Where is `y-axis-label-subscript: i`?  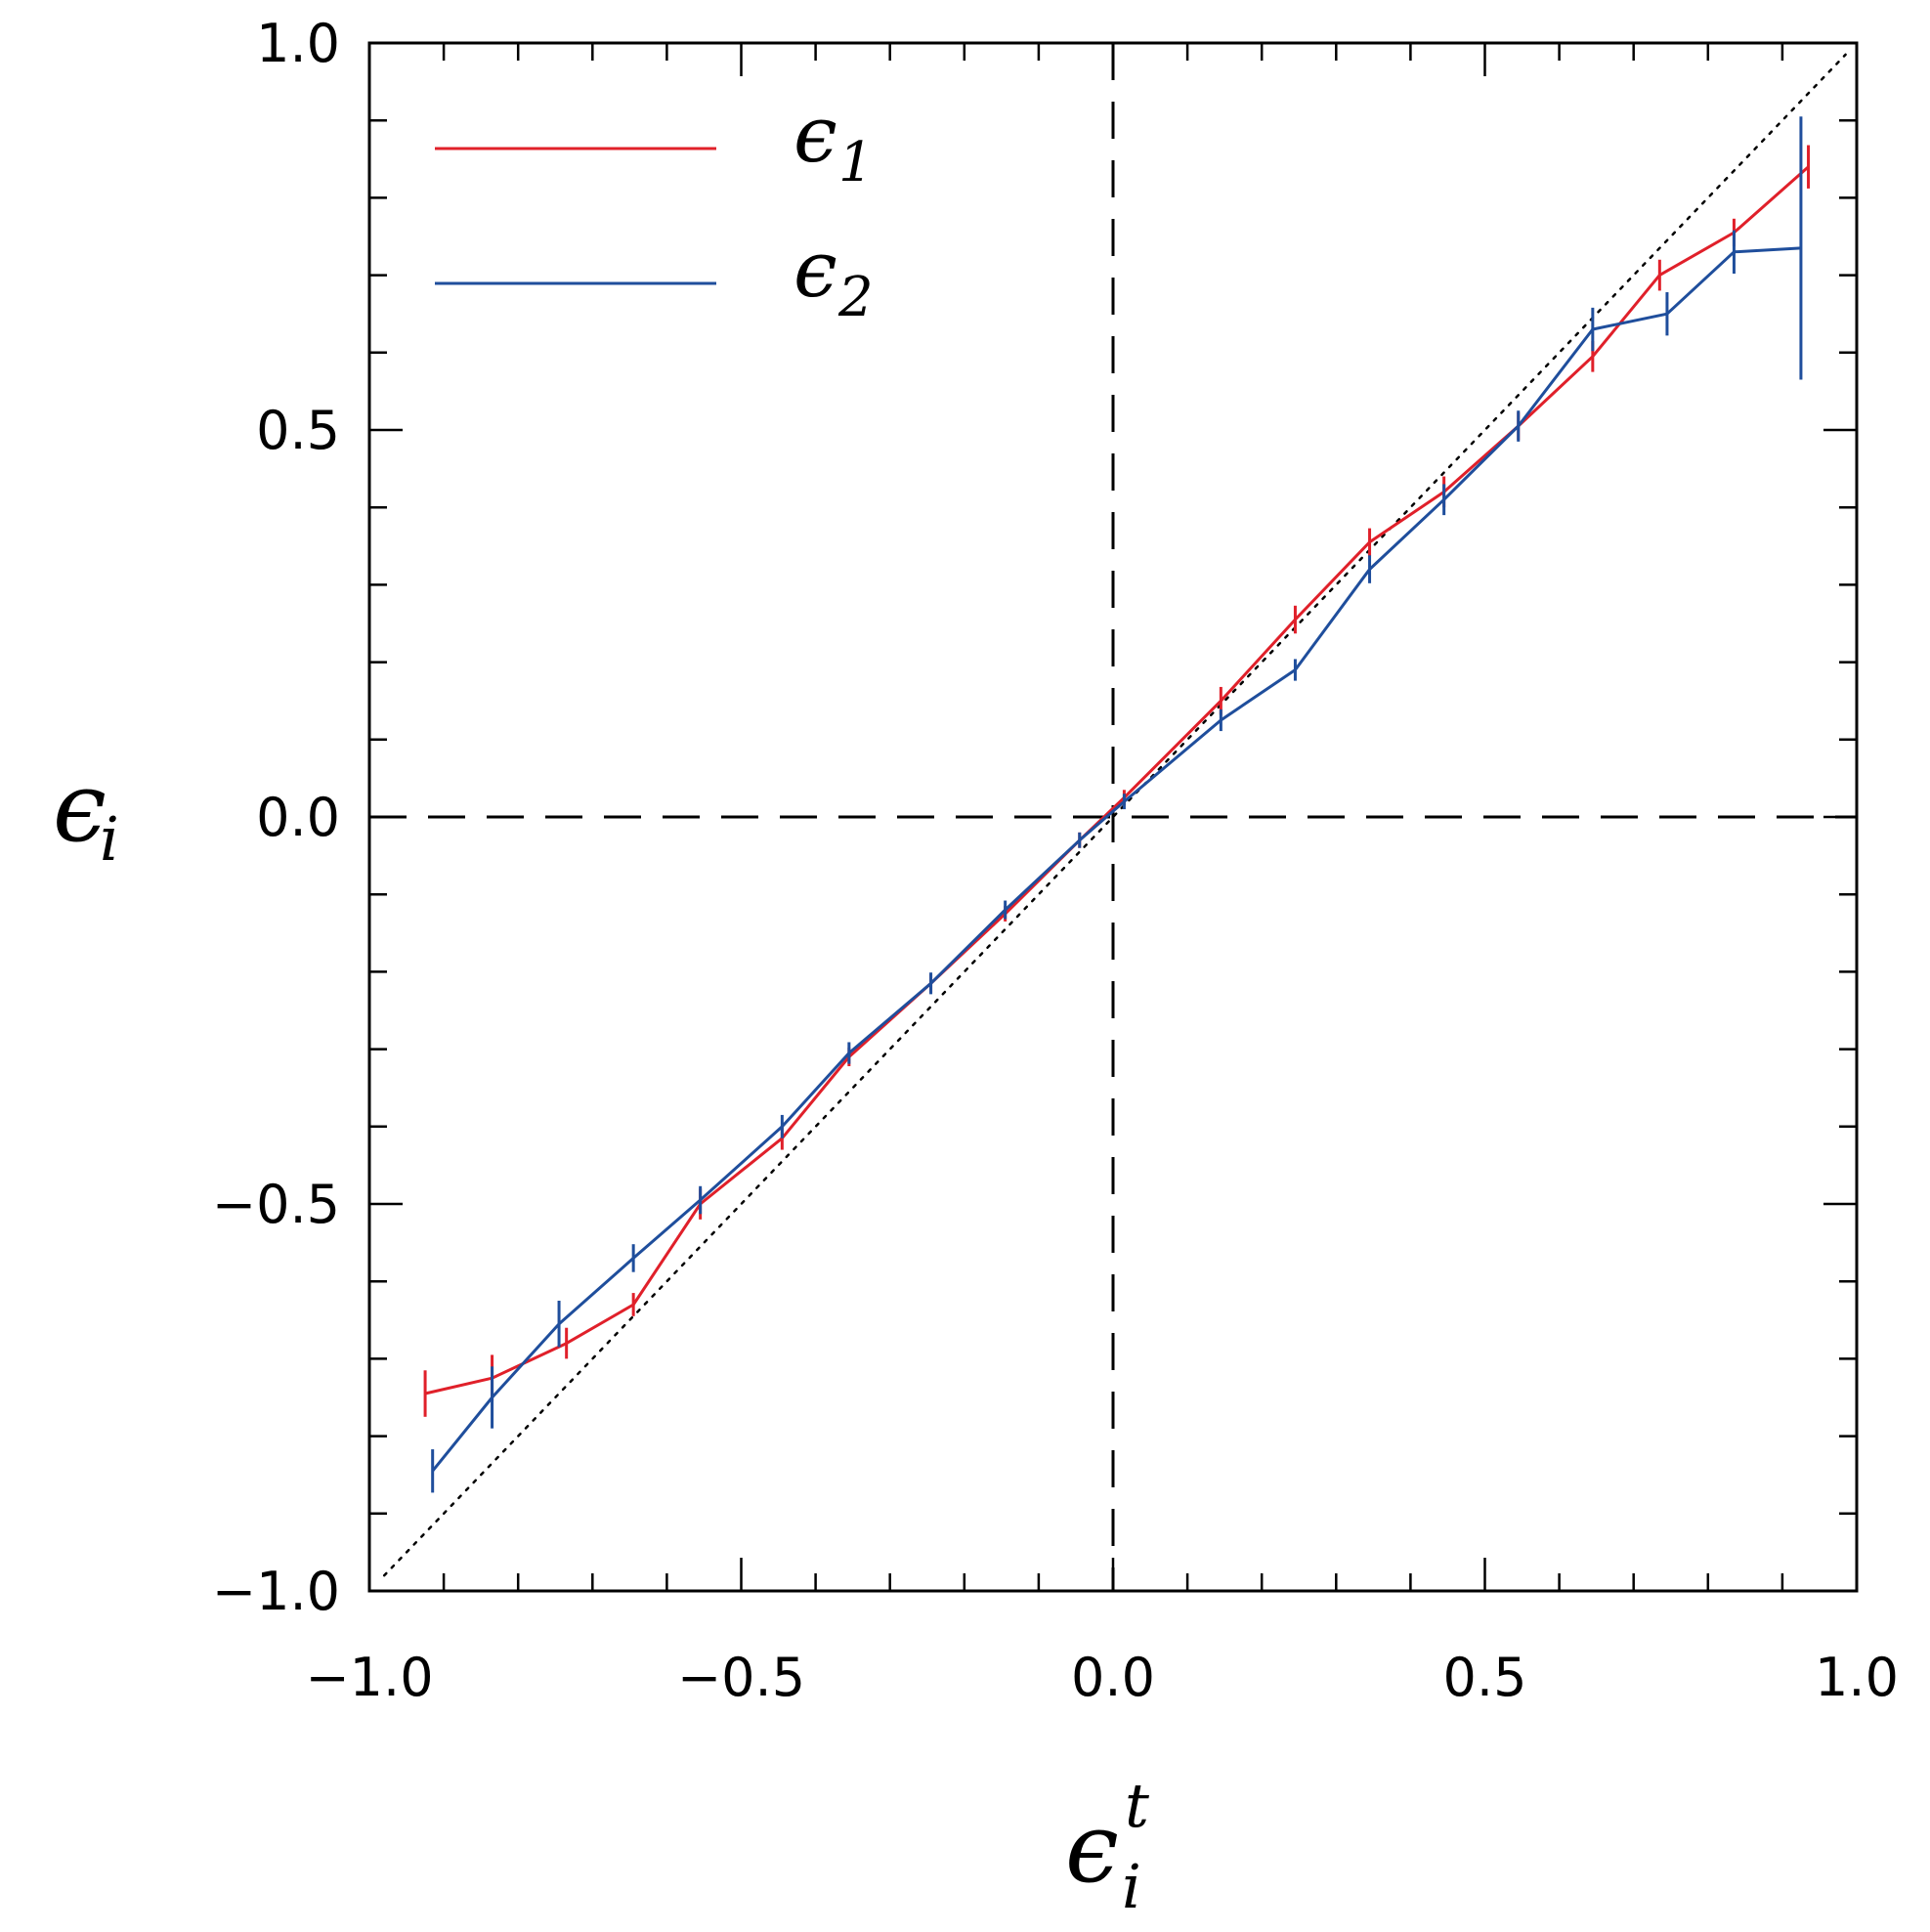 y-axis-label-subscript: i is located at coordinates (109, 839).